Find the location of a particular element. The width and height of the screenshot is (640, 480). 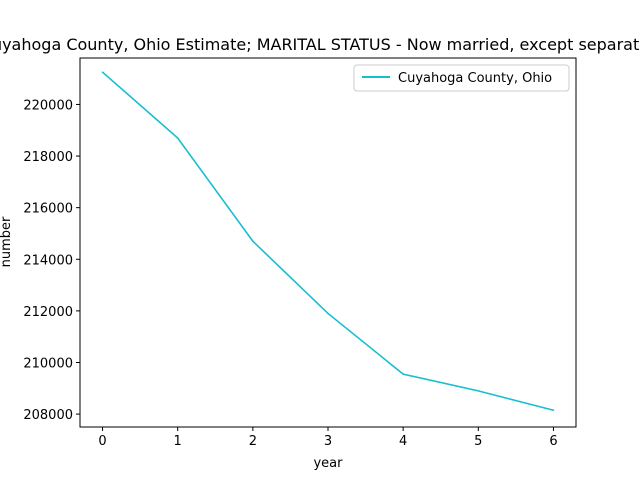

x-tick-label: 1 is located at coordinates (178, 441).